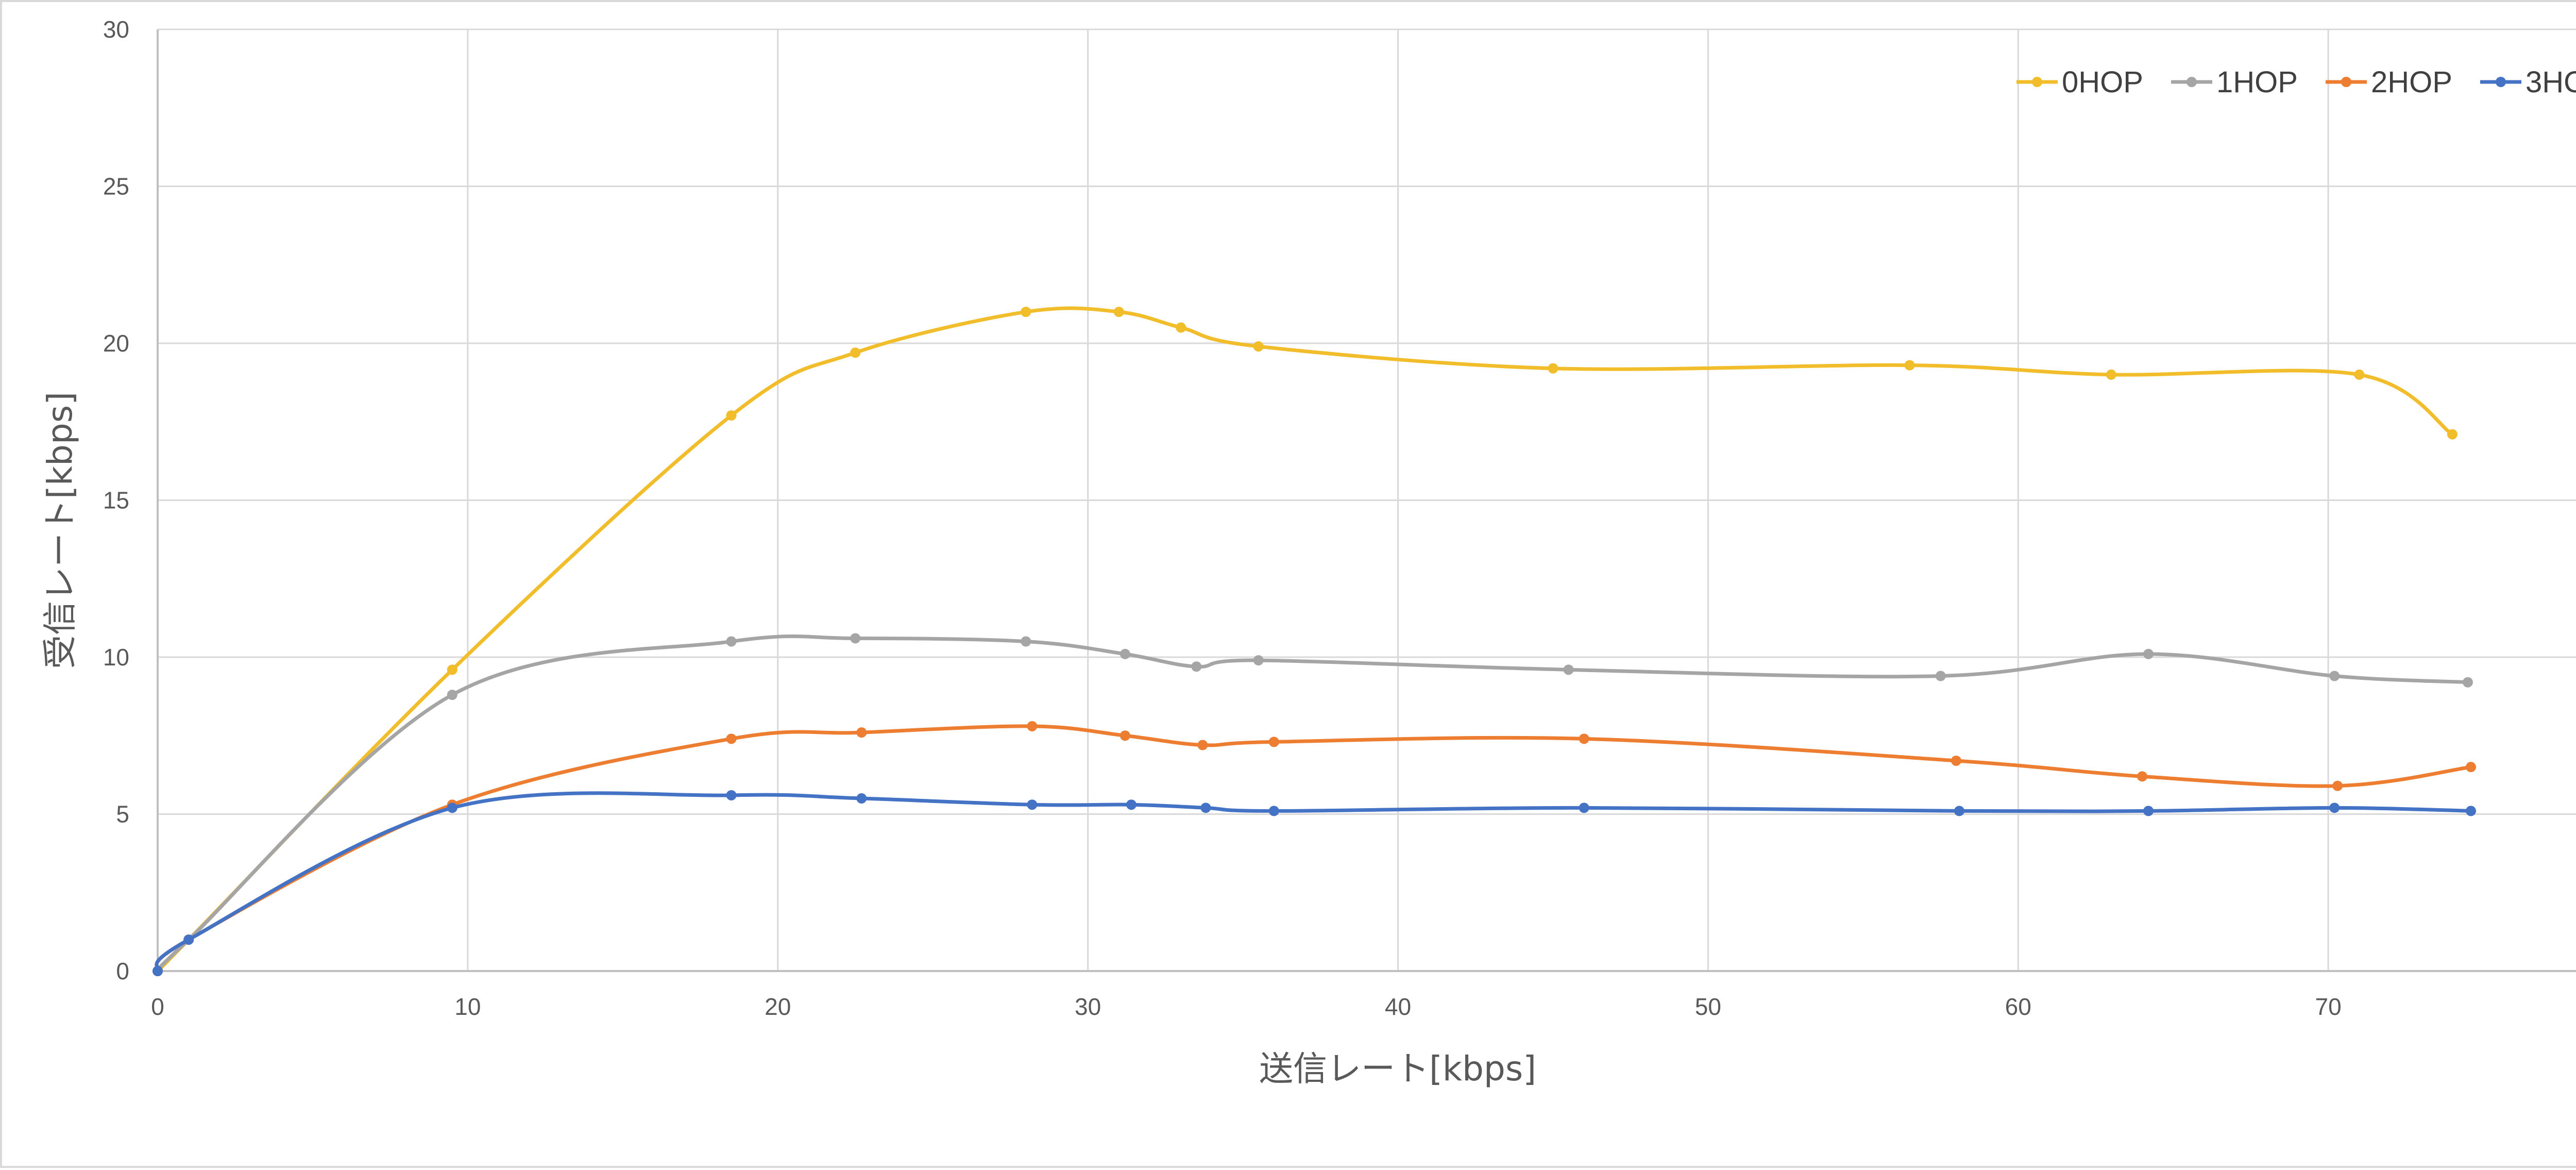 The width and height of the screenshot is (2576, 1170). Describe the element at coordinates (2328, 1006) in the screenshot. I see `x-tick-label: 70` at that location.